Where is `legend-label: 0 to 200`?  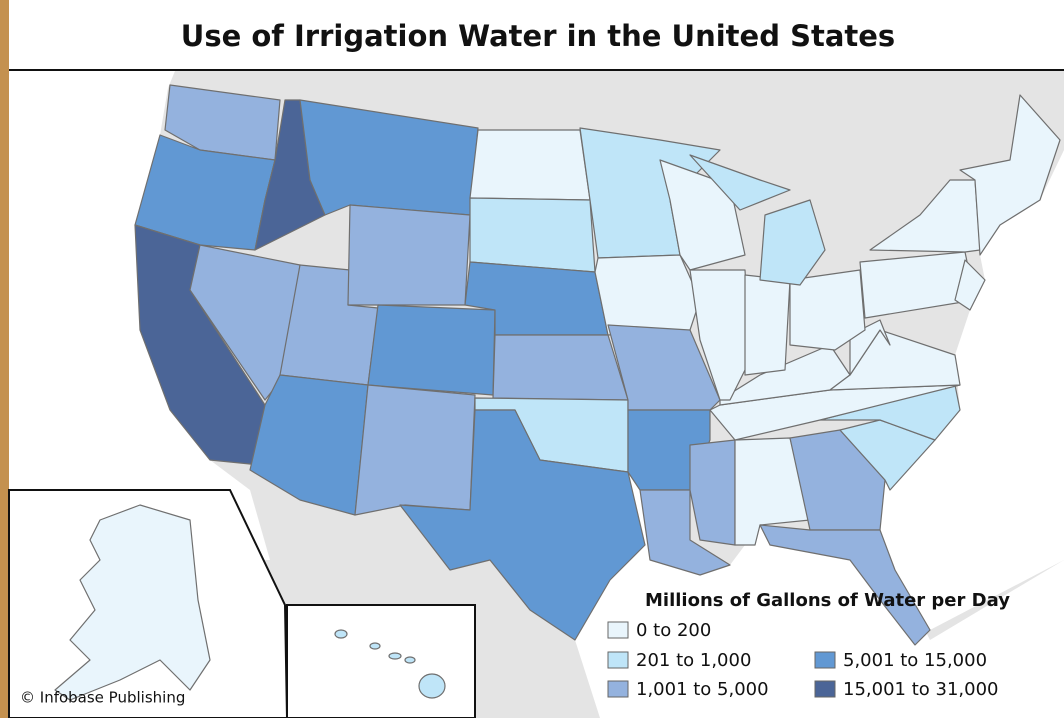
legend-label: 0 to 200 is located at coordinates (673, 630).